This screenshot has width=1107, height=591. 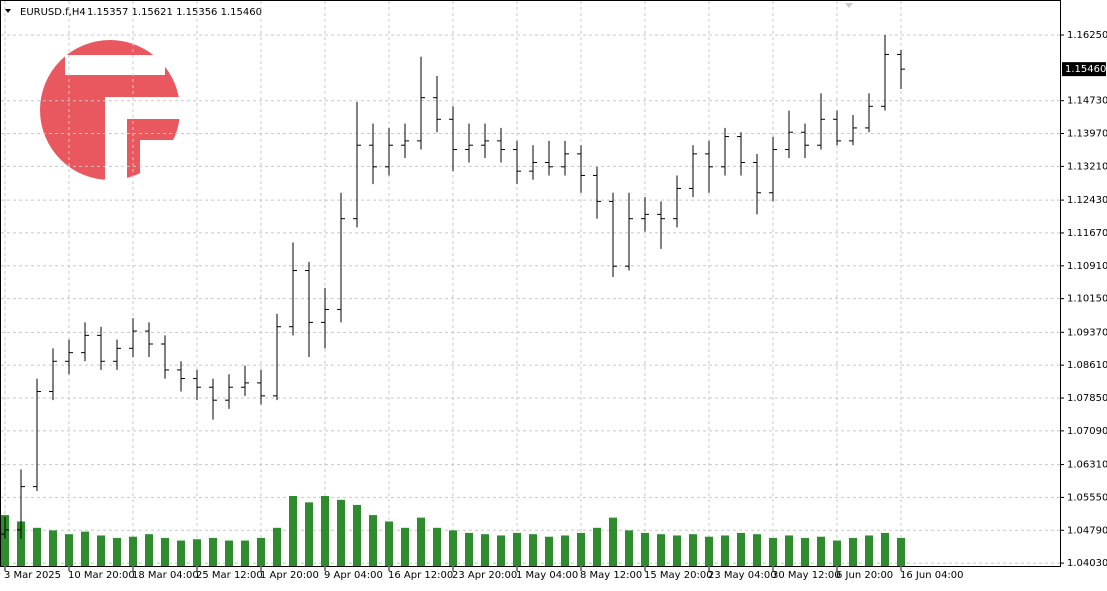 I want to click on x-tick-label: 1 May 04:00, so click(x=547, y=575).